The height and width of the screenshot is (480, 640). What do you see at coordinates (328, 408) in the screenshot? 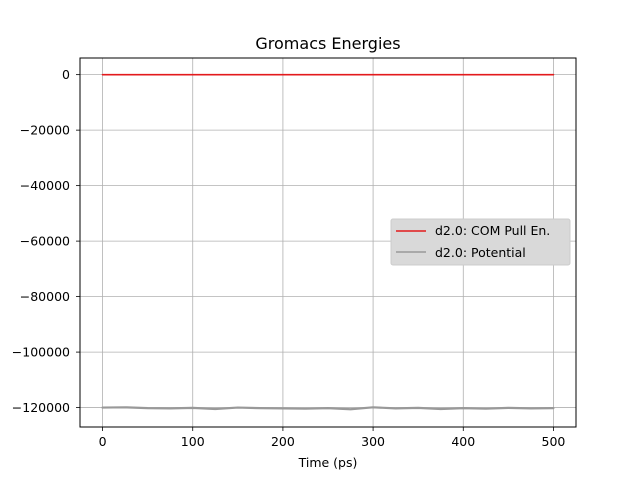
I see `series-line-potential` at bounding box center [328, 408].